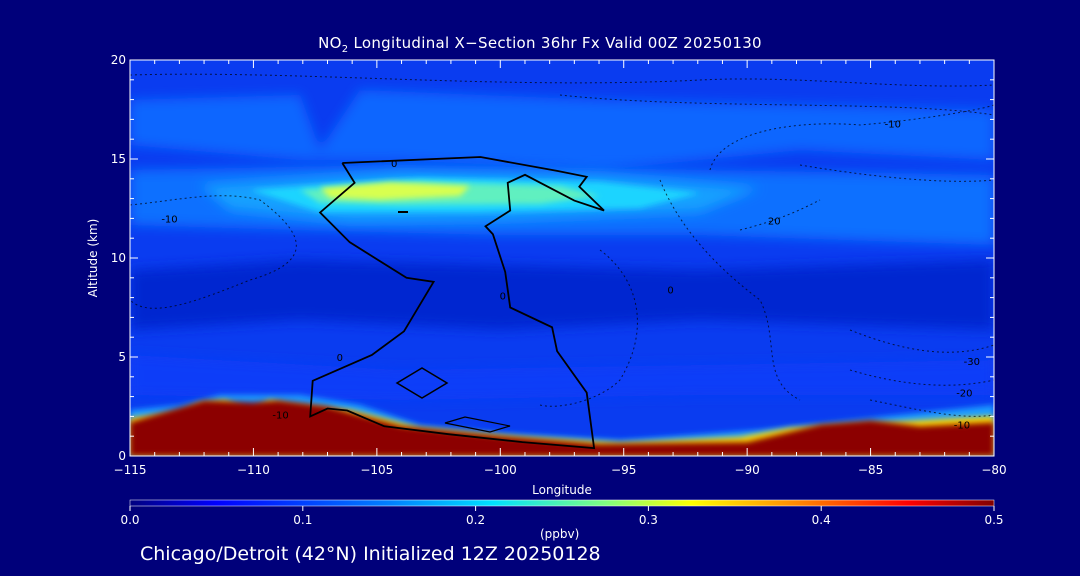 The image size is (1080, 576). I want to click on colorbar-tick-label: 0.0, so click(129, 520).